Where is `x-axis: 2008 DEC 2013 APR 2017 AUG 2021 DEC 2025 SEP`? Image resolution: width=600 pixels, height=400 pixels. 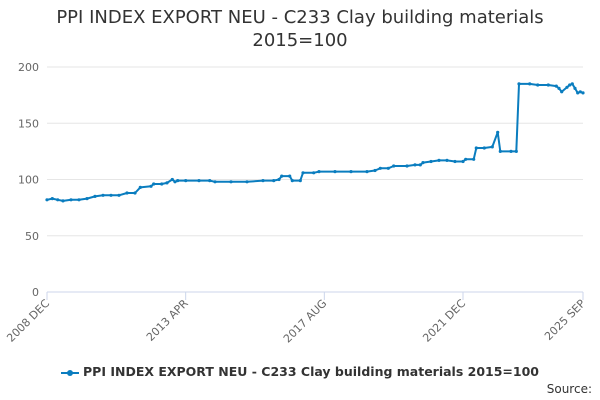 x-axis: 2008 DEC 2013 APR 2017 AUG 2021 DEC 2025 SEP is located at coordinates (296, 318).